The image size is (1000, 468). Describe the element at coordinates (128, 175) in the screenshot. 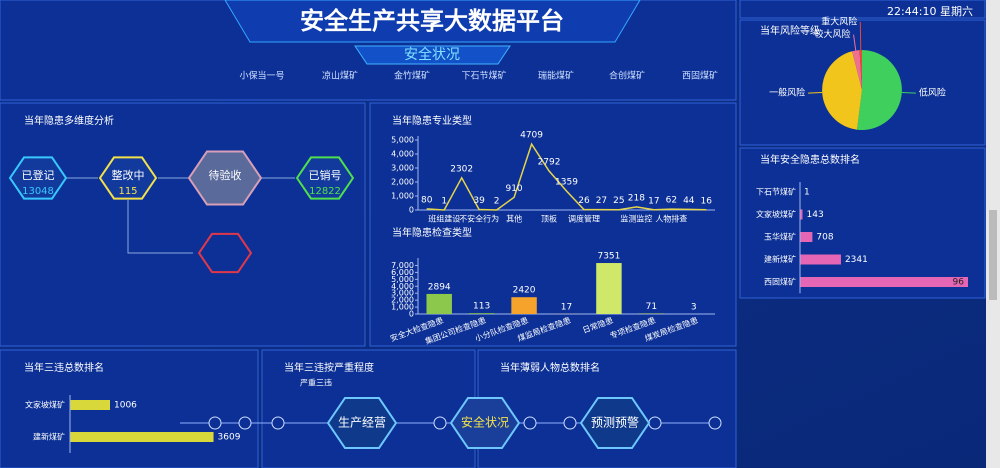

I see `node-label: 整改中` at that location.